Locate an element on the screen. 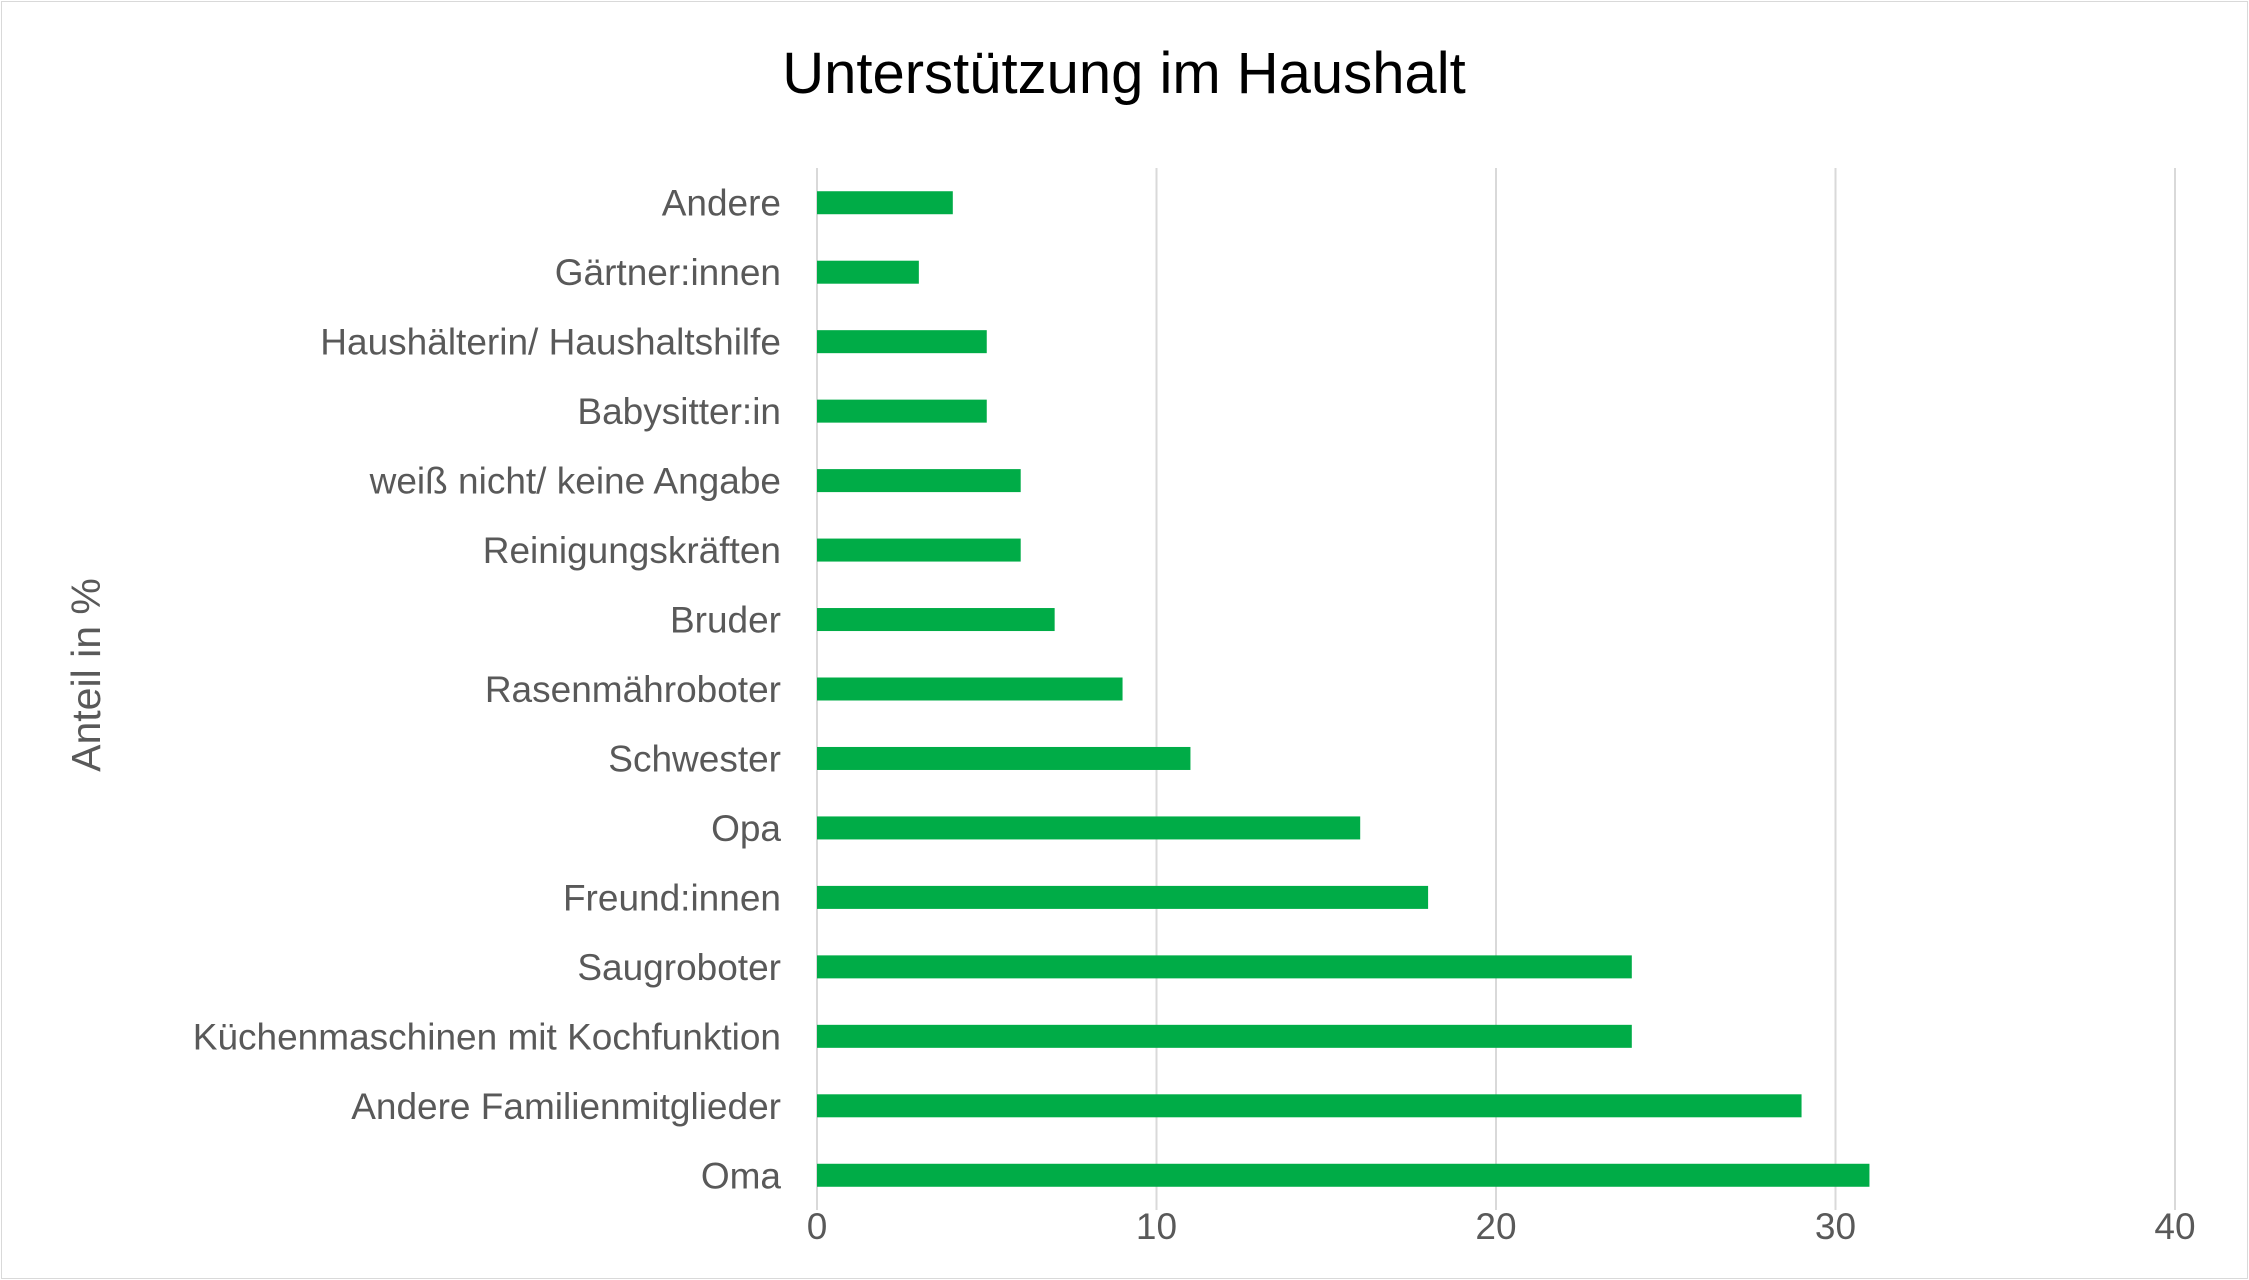 The height and width of the screenshot is (1280, 2249). x-tick-label-10: 10 is located at coordinates (1156, 1226).